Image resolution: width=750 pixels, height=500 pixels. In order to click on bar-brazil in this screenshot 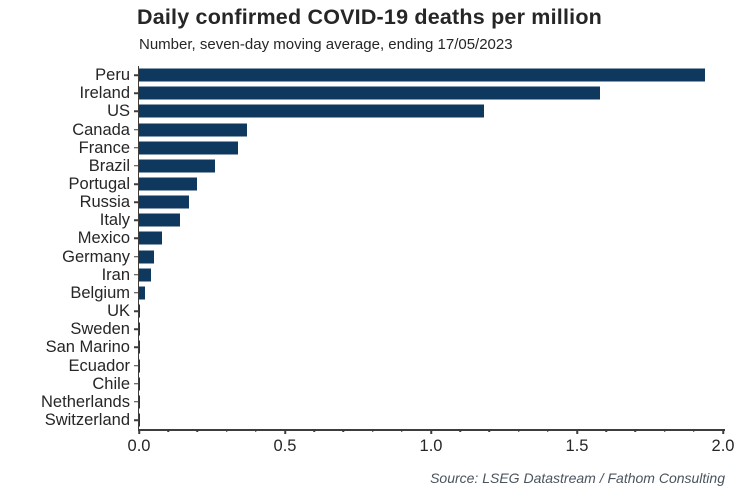, I will do `click(177, 166)`.